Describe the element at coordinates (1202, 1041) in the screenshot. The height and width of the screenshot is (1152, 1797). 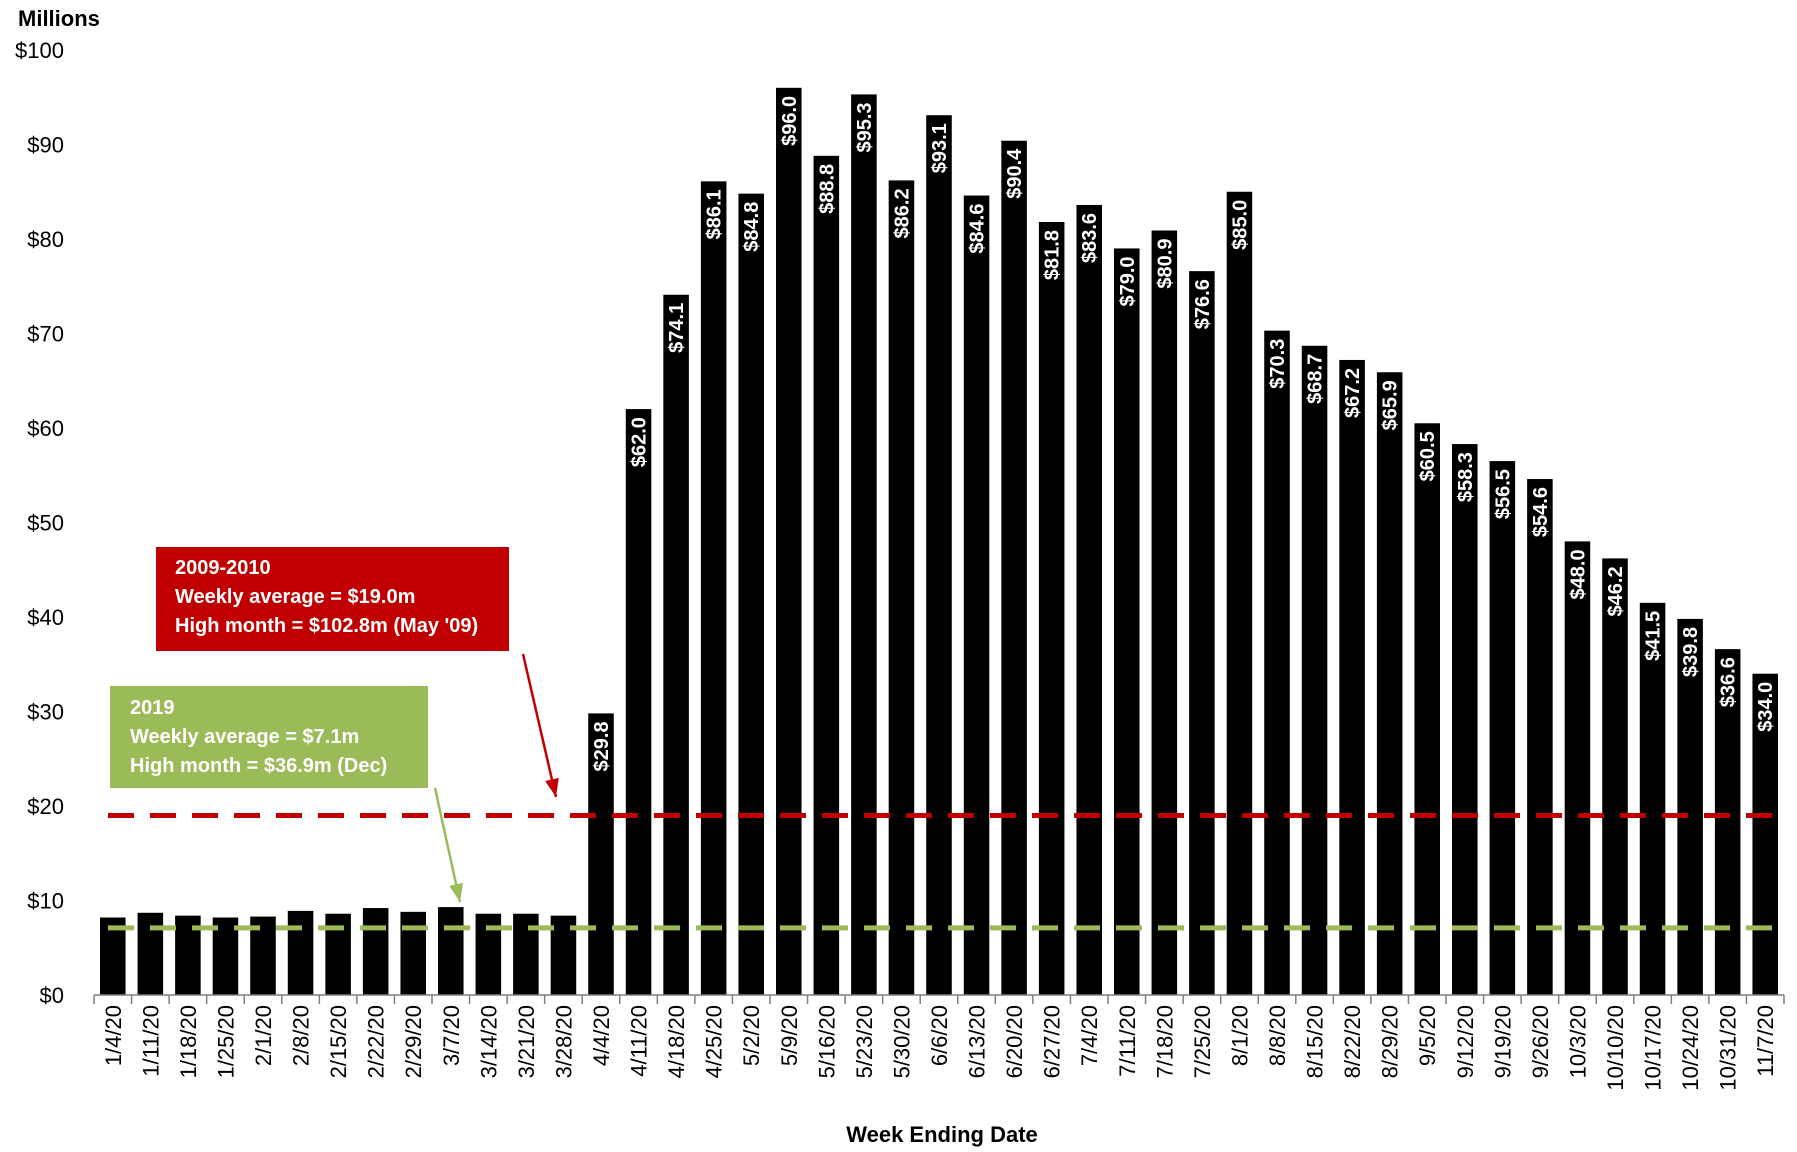
I see `x-tick-label: 7/25/20` at that location.